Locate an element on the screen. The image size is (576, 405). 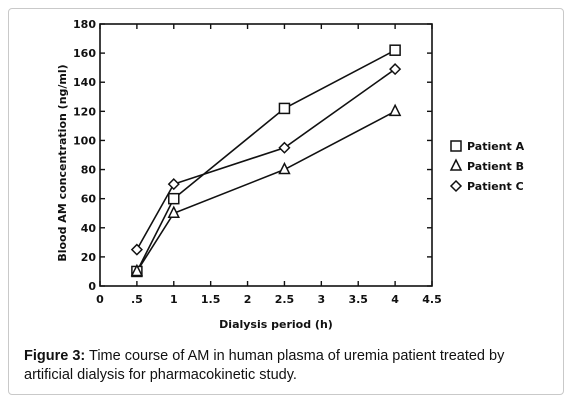
legend-marker-patient-b is located at coordinates (456, 164).